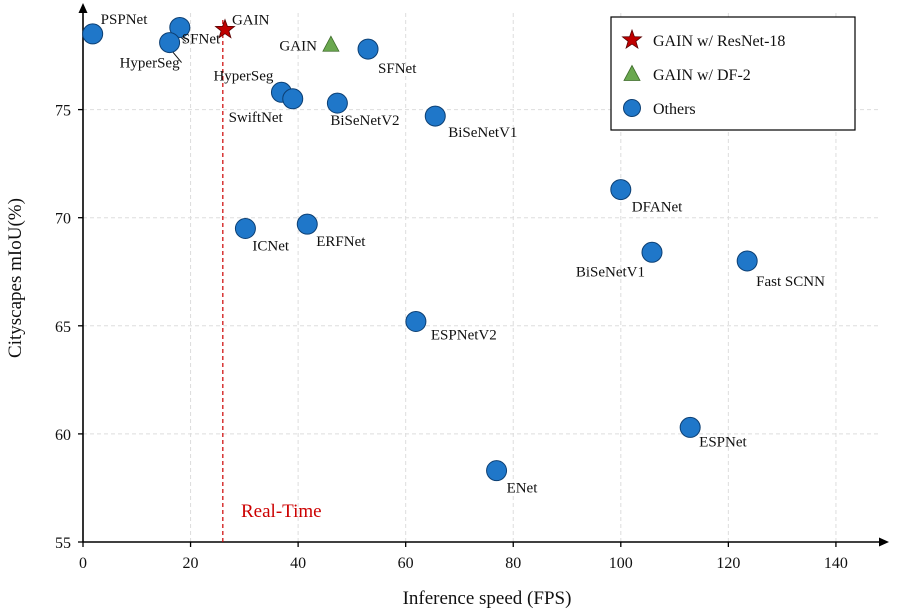 The width and height of the screenshot is (897, 614). Describe the element at coordinates (406, 563) in the screenshot. I see `x-tick-label: 60` at that location.